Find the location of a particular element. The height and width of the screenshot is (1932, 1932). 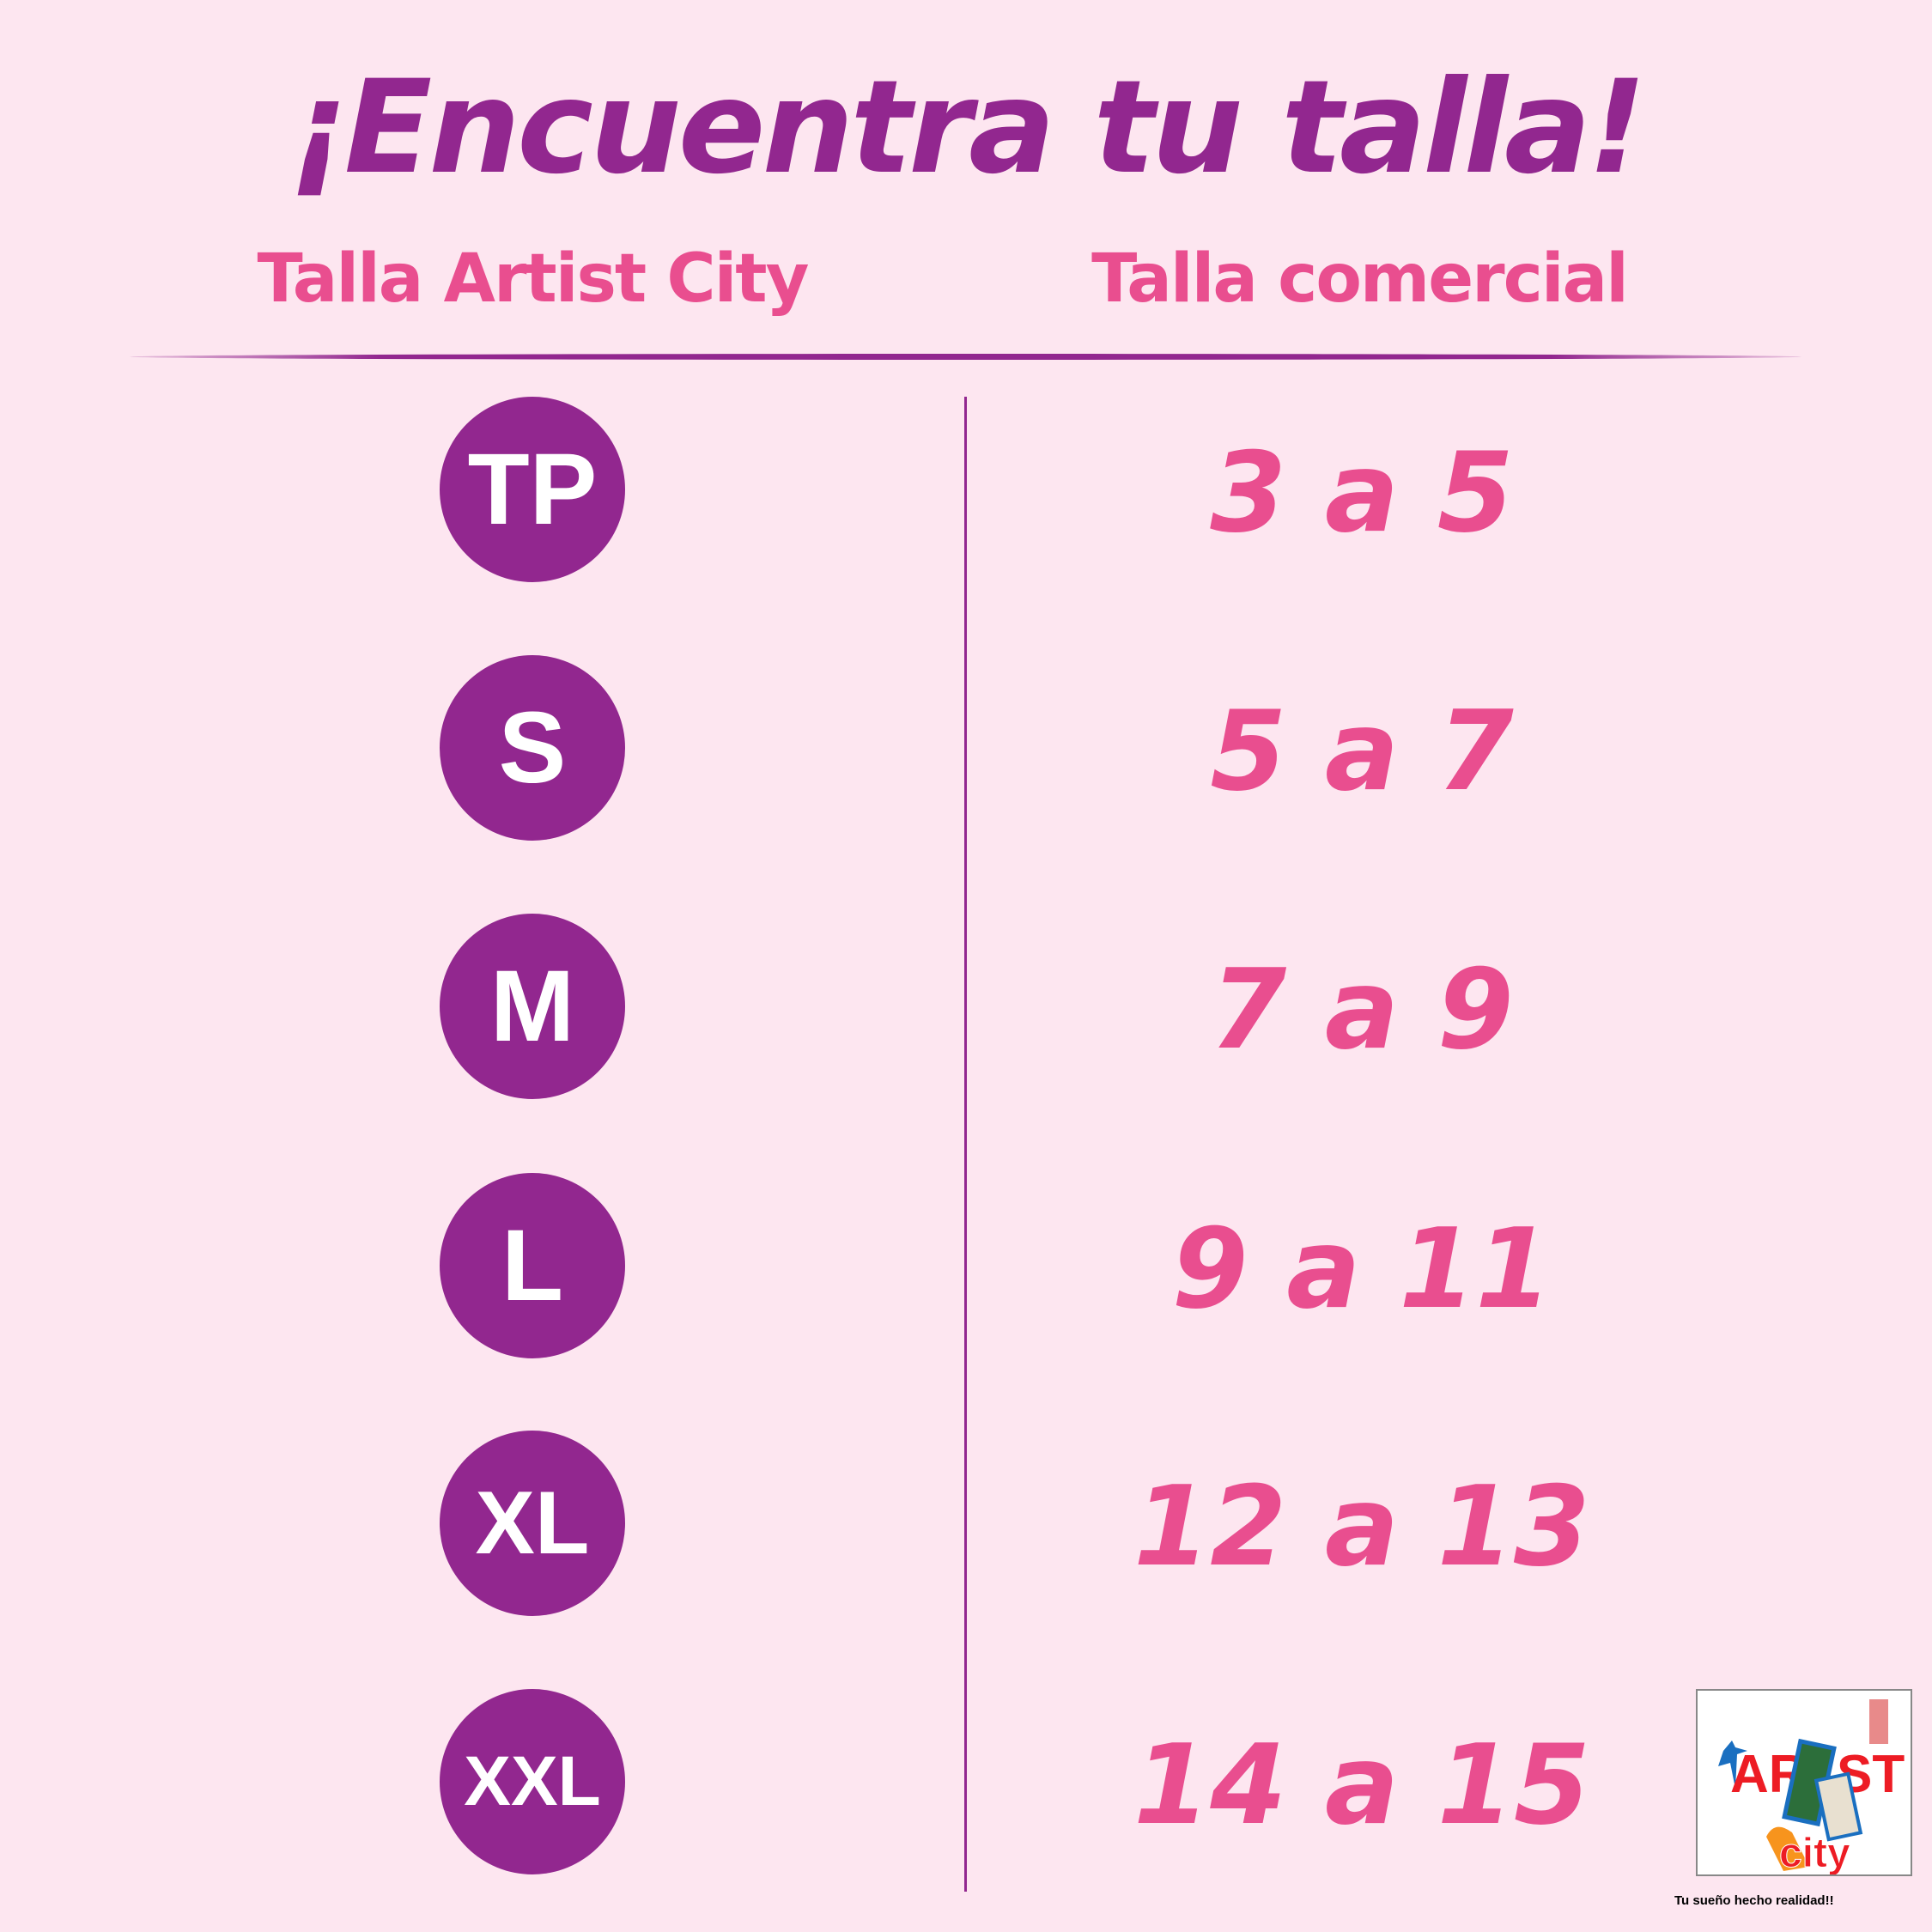

clown-figure-icon is located at coordinates (1879, 1722).